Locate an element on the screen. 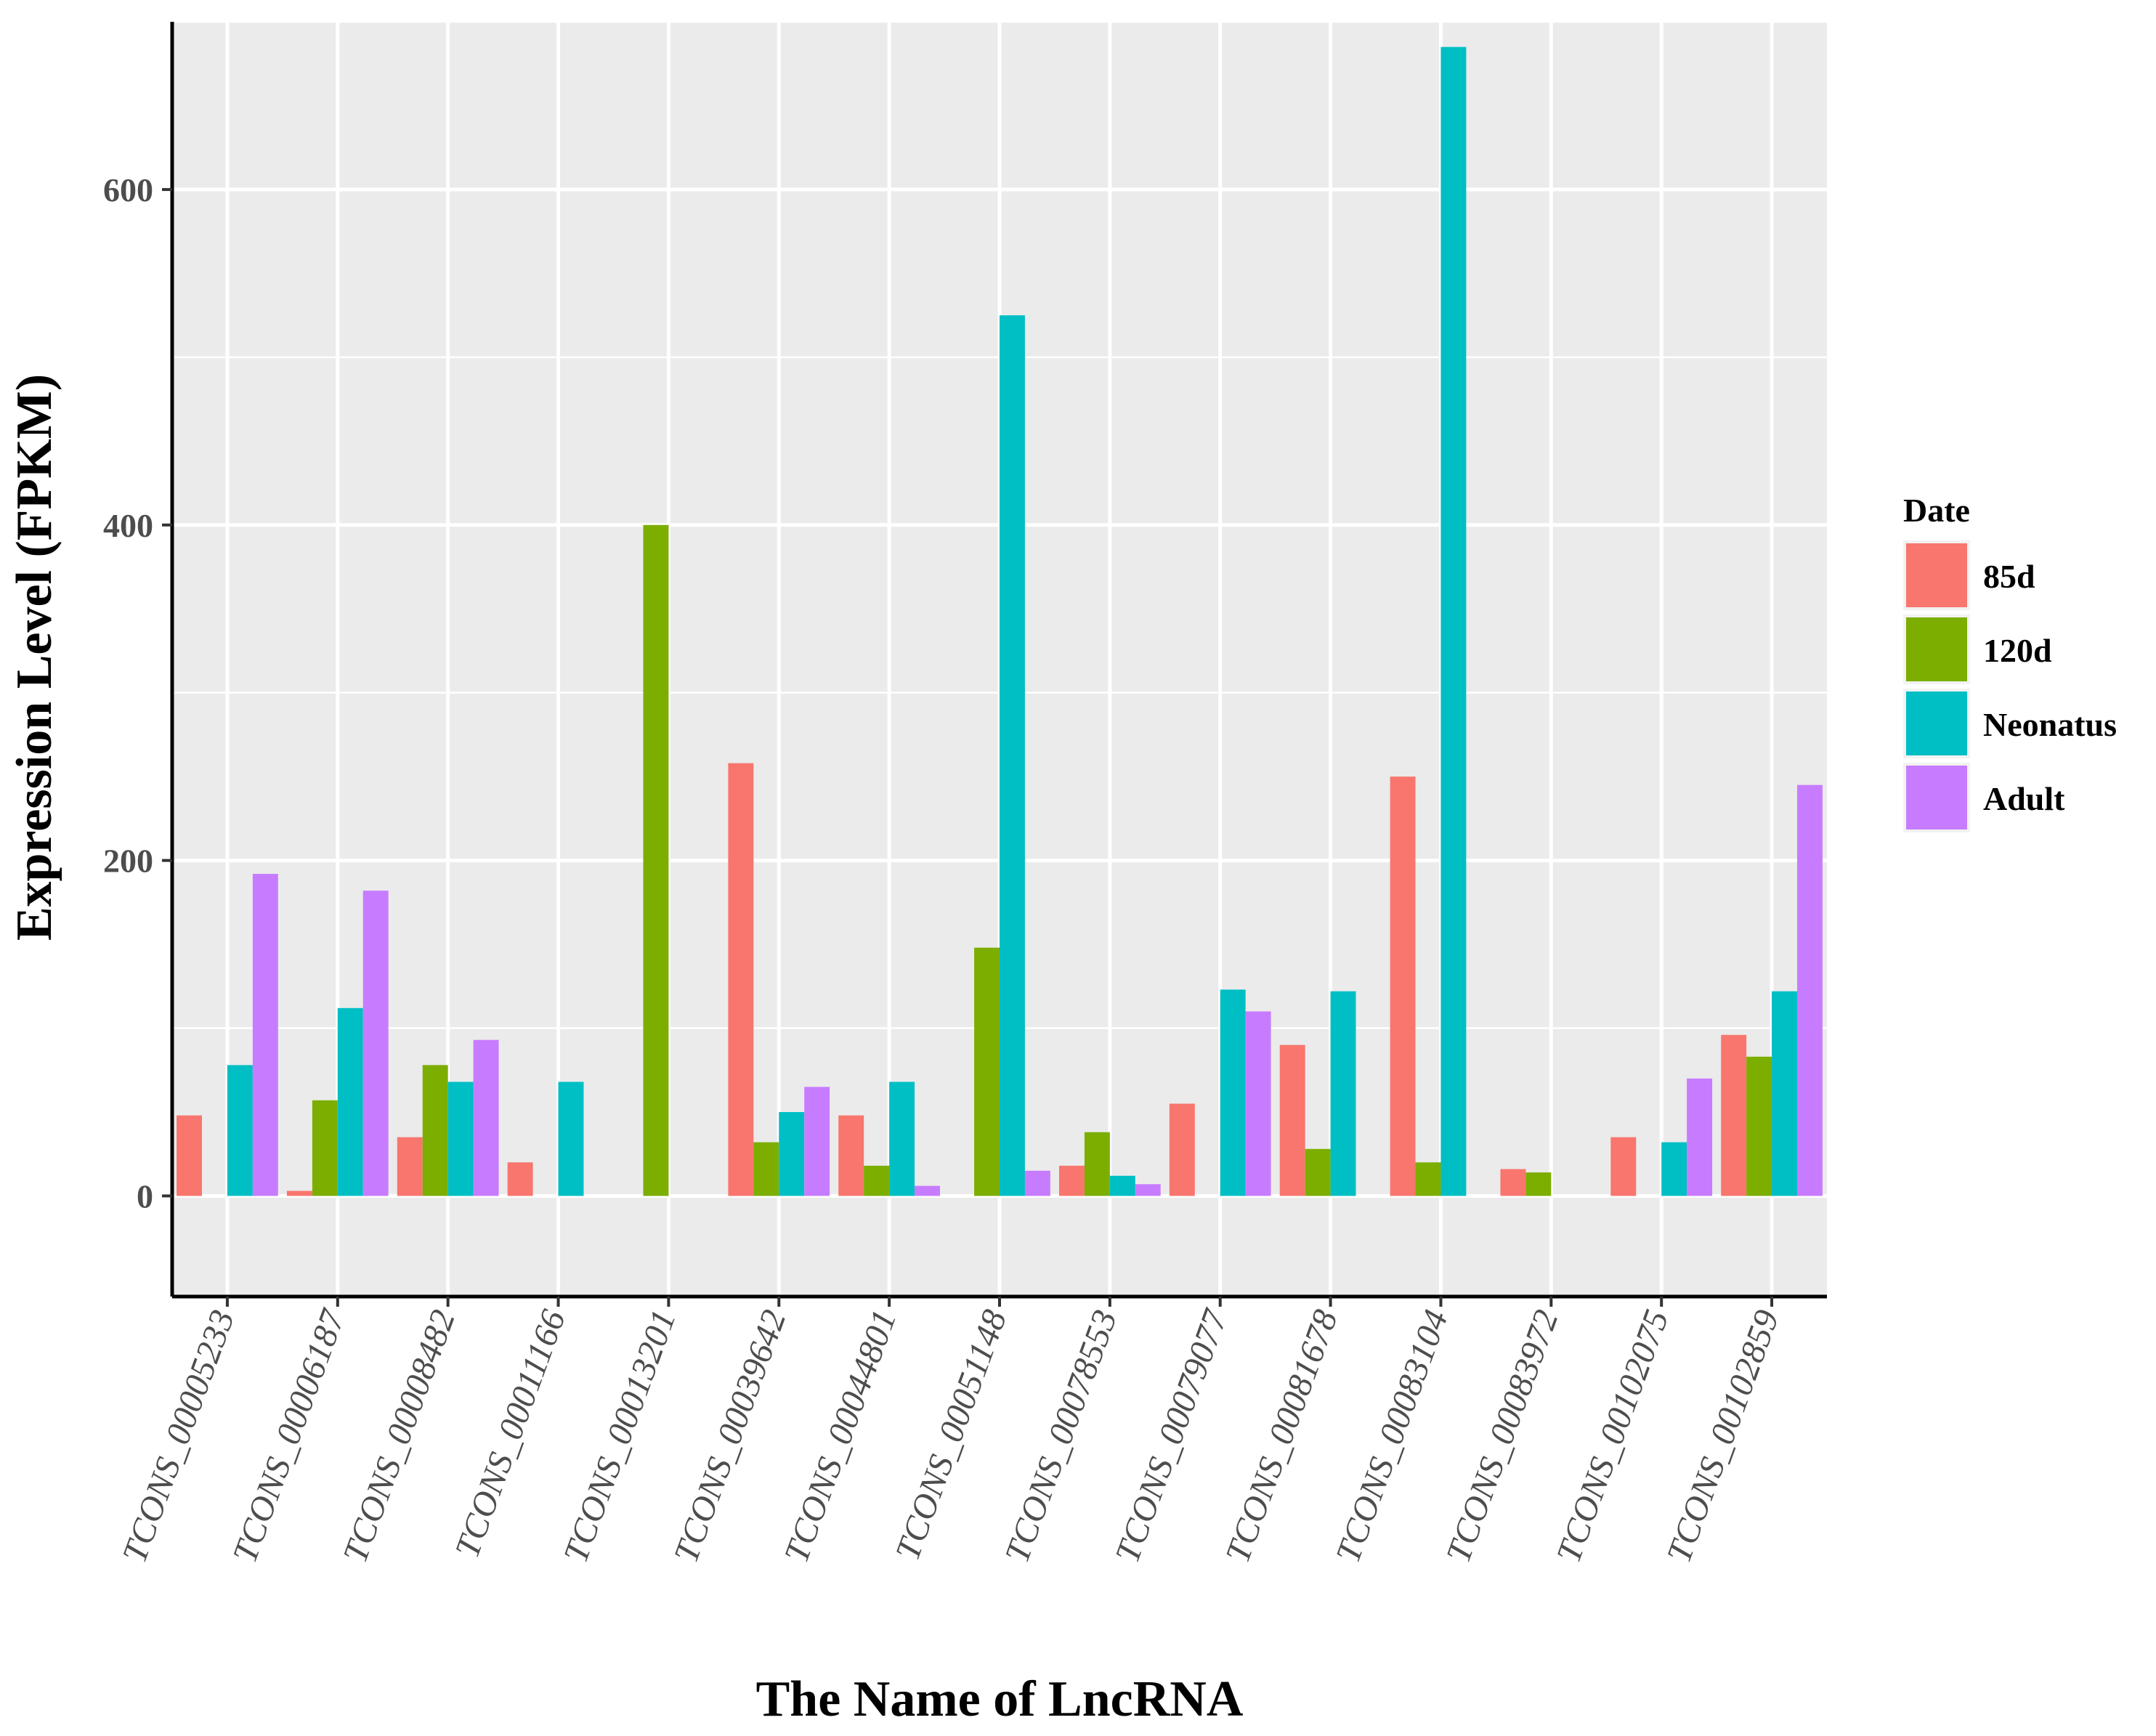 Image resolution: width=2156 pixels, height=1736 pixels. x-tick-label: TCONS_00044801 is located at coordinates (840, 1436).